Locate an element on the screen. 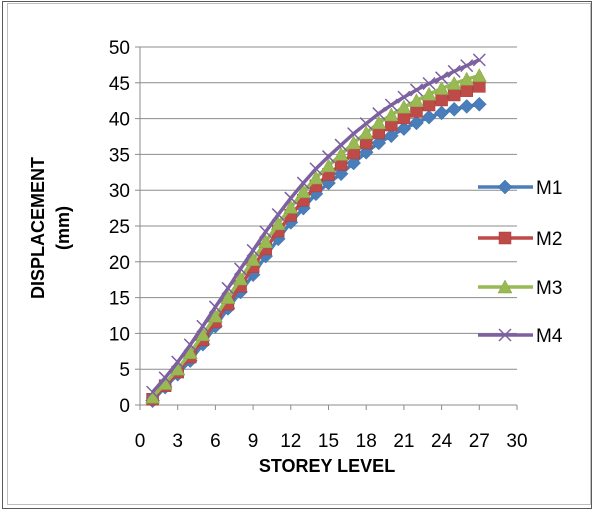 This screenshot has width=596, height=512. x-tick-label: 12 is located at coordinates (290, 441).